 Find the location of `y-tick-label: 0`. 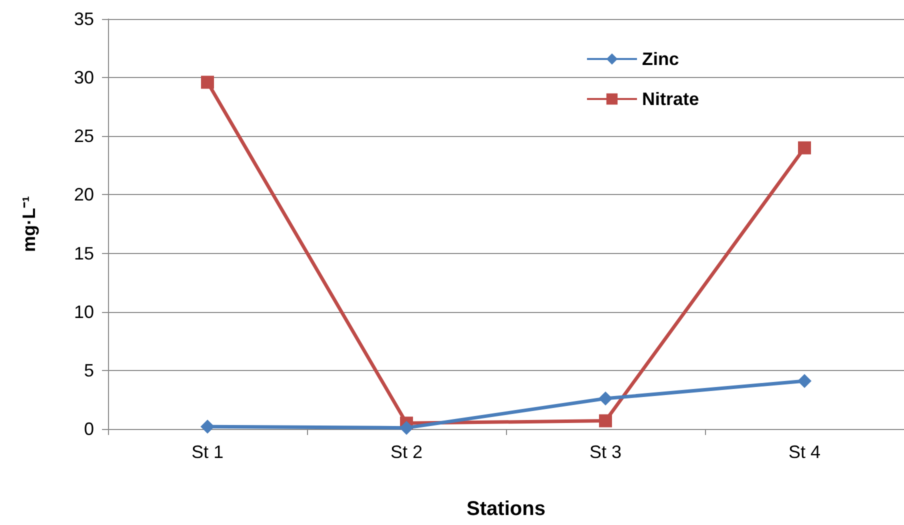

y-tick-label: 0 is located at coordinates (89, 429).